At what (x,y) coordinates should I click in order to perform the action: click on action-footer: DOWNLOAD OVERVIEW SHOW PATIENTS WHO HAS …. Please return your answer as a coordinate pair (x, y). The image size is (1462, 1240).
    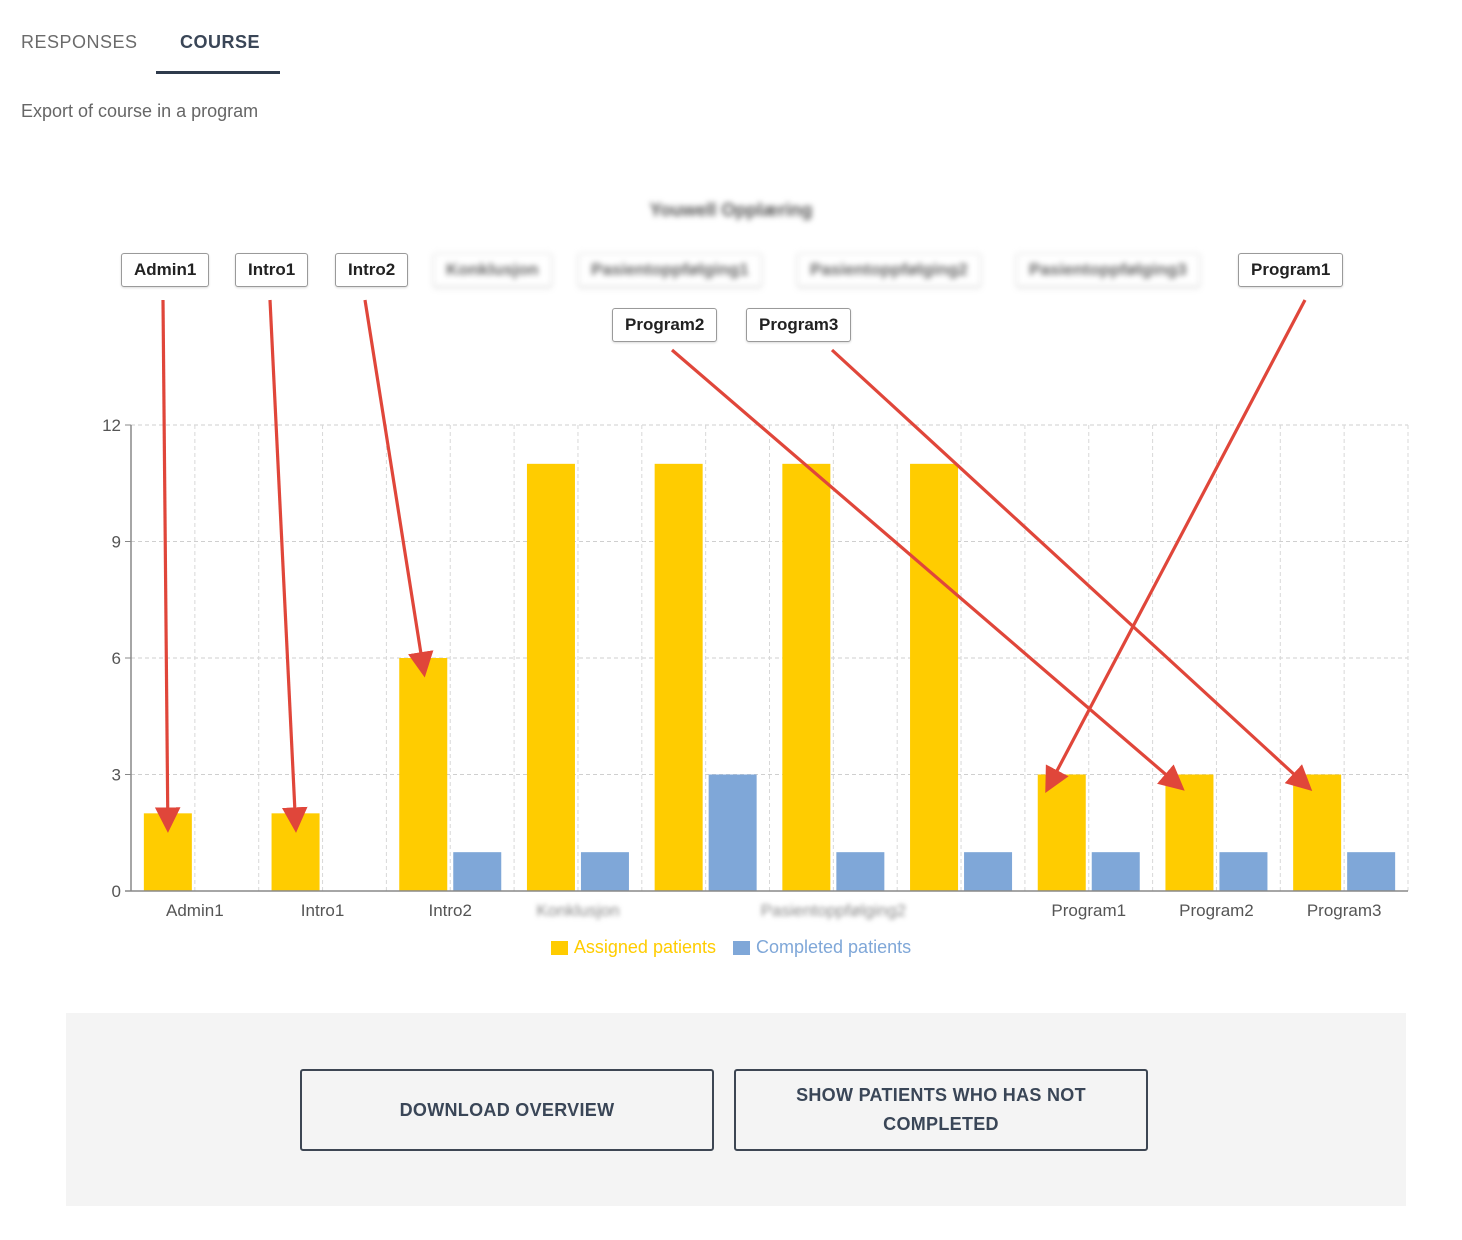
    Looking at the image, I should click on (736, 1109).